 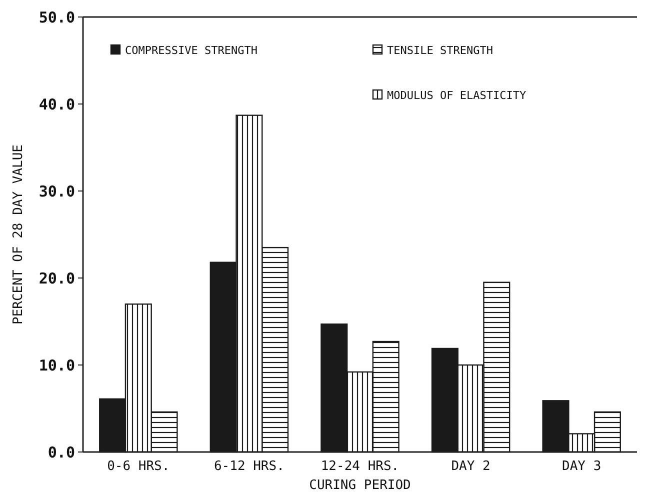 What do you see at coordinates (456, 95) in the screenshot?
I see `legend-label: MODULUS OF ELASTICITY` at bounding box center [456, 95].